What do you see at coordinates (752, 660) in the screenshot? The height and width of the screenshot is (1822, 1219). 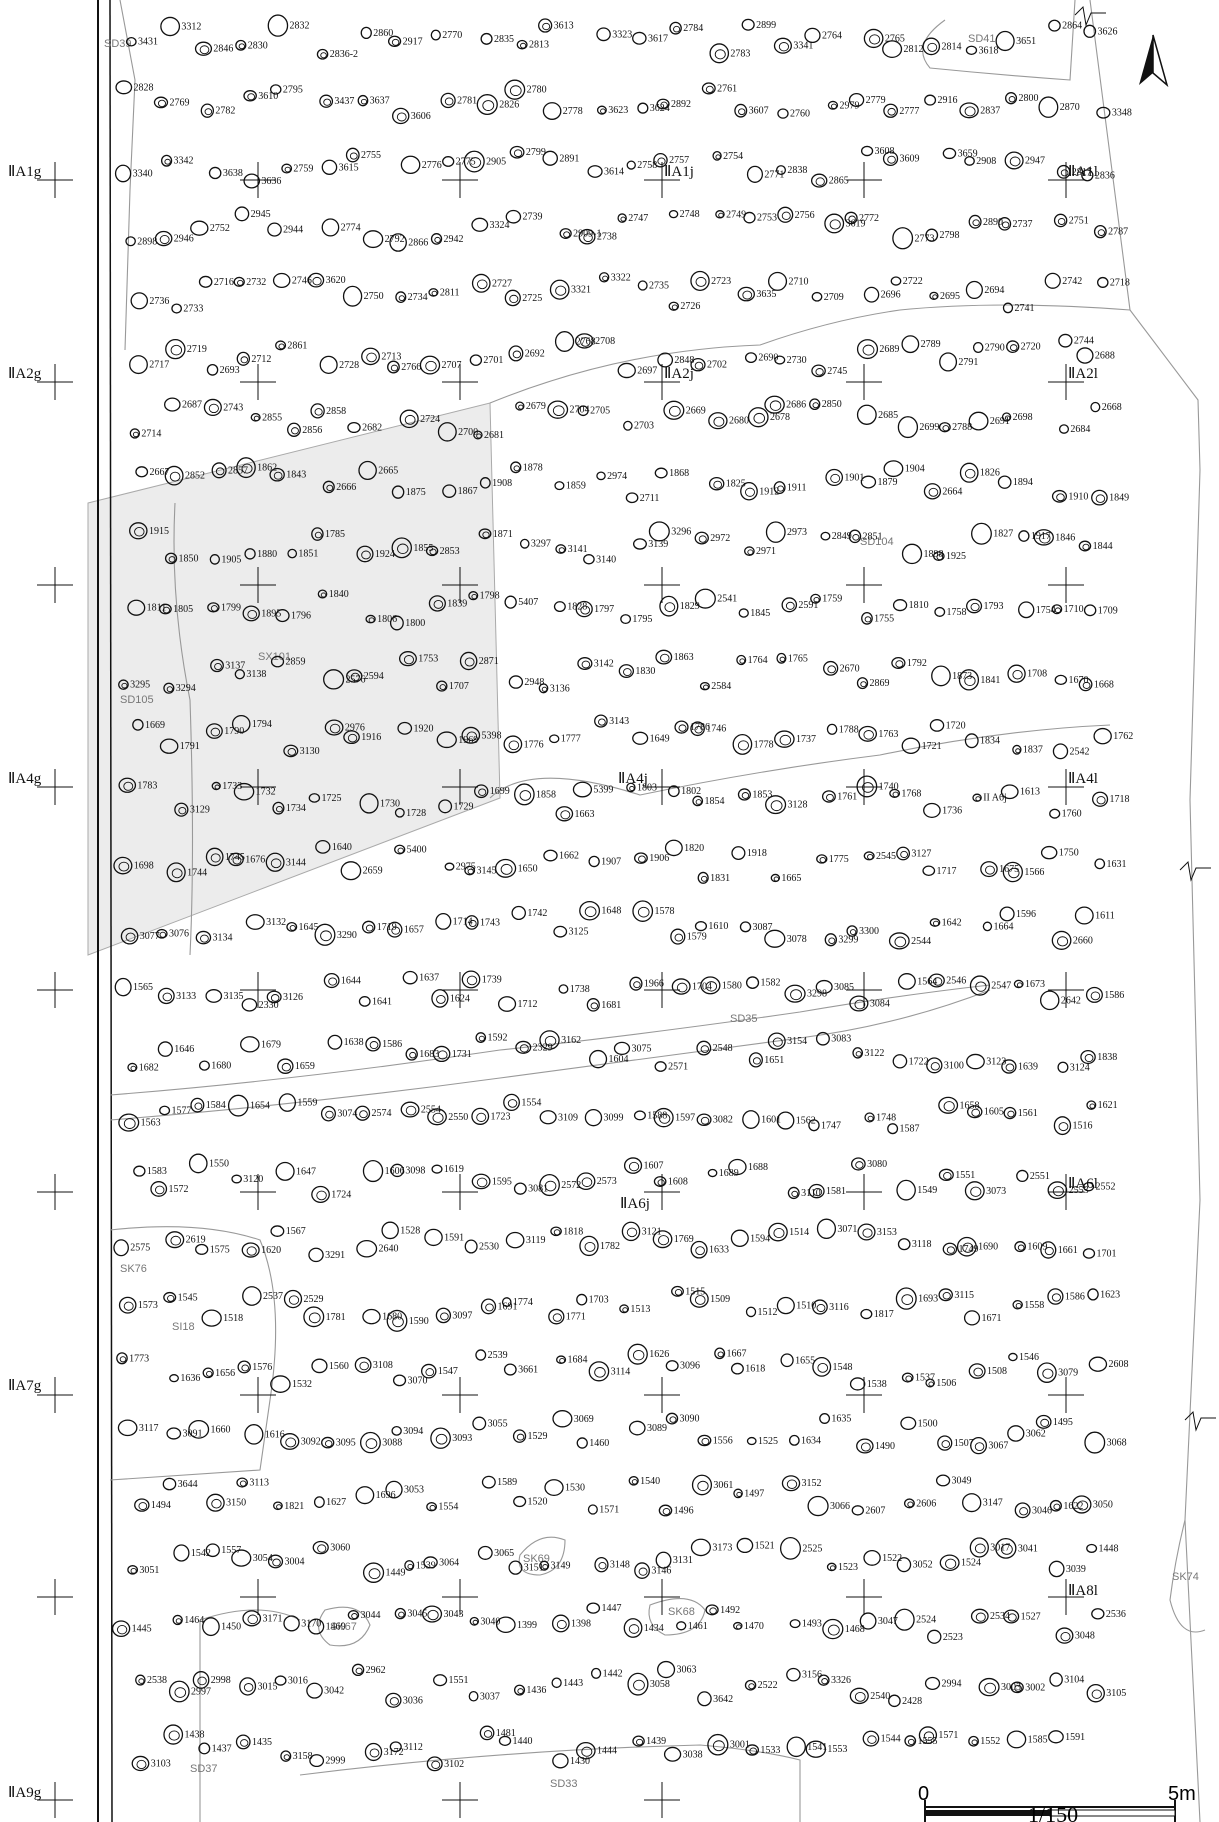 I see `pit: 1764` at bounding box center [752, 660].